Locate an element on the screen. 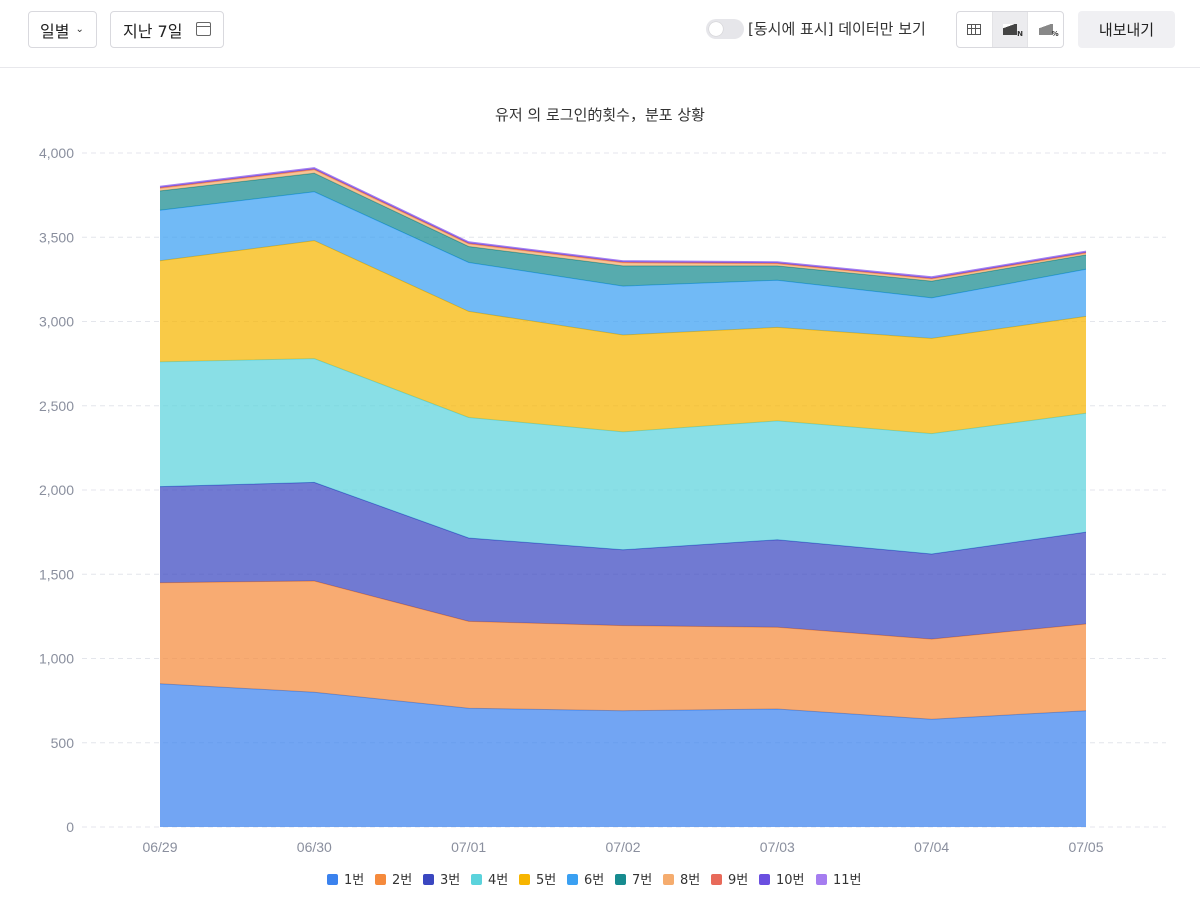 Image resolution: width=1200 pixels, height=900 pixels. chart-title: 유저 의 로그인的횟수，분포 상황 is located at coordinates (600, 115).